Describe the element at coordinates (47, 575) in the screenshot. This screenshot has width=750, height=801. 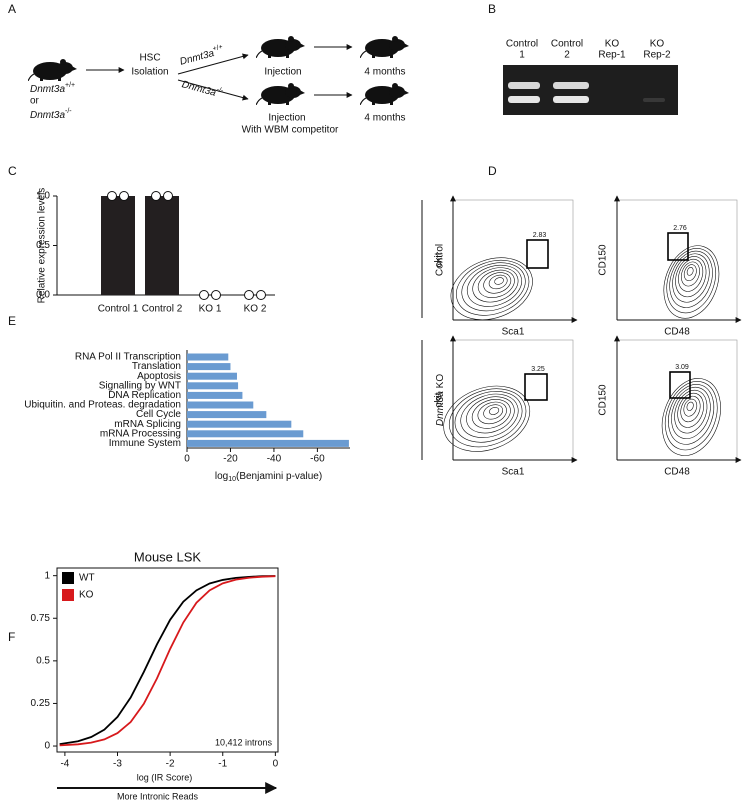
I see `y-tick-label: 1` at that location.